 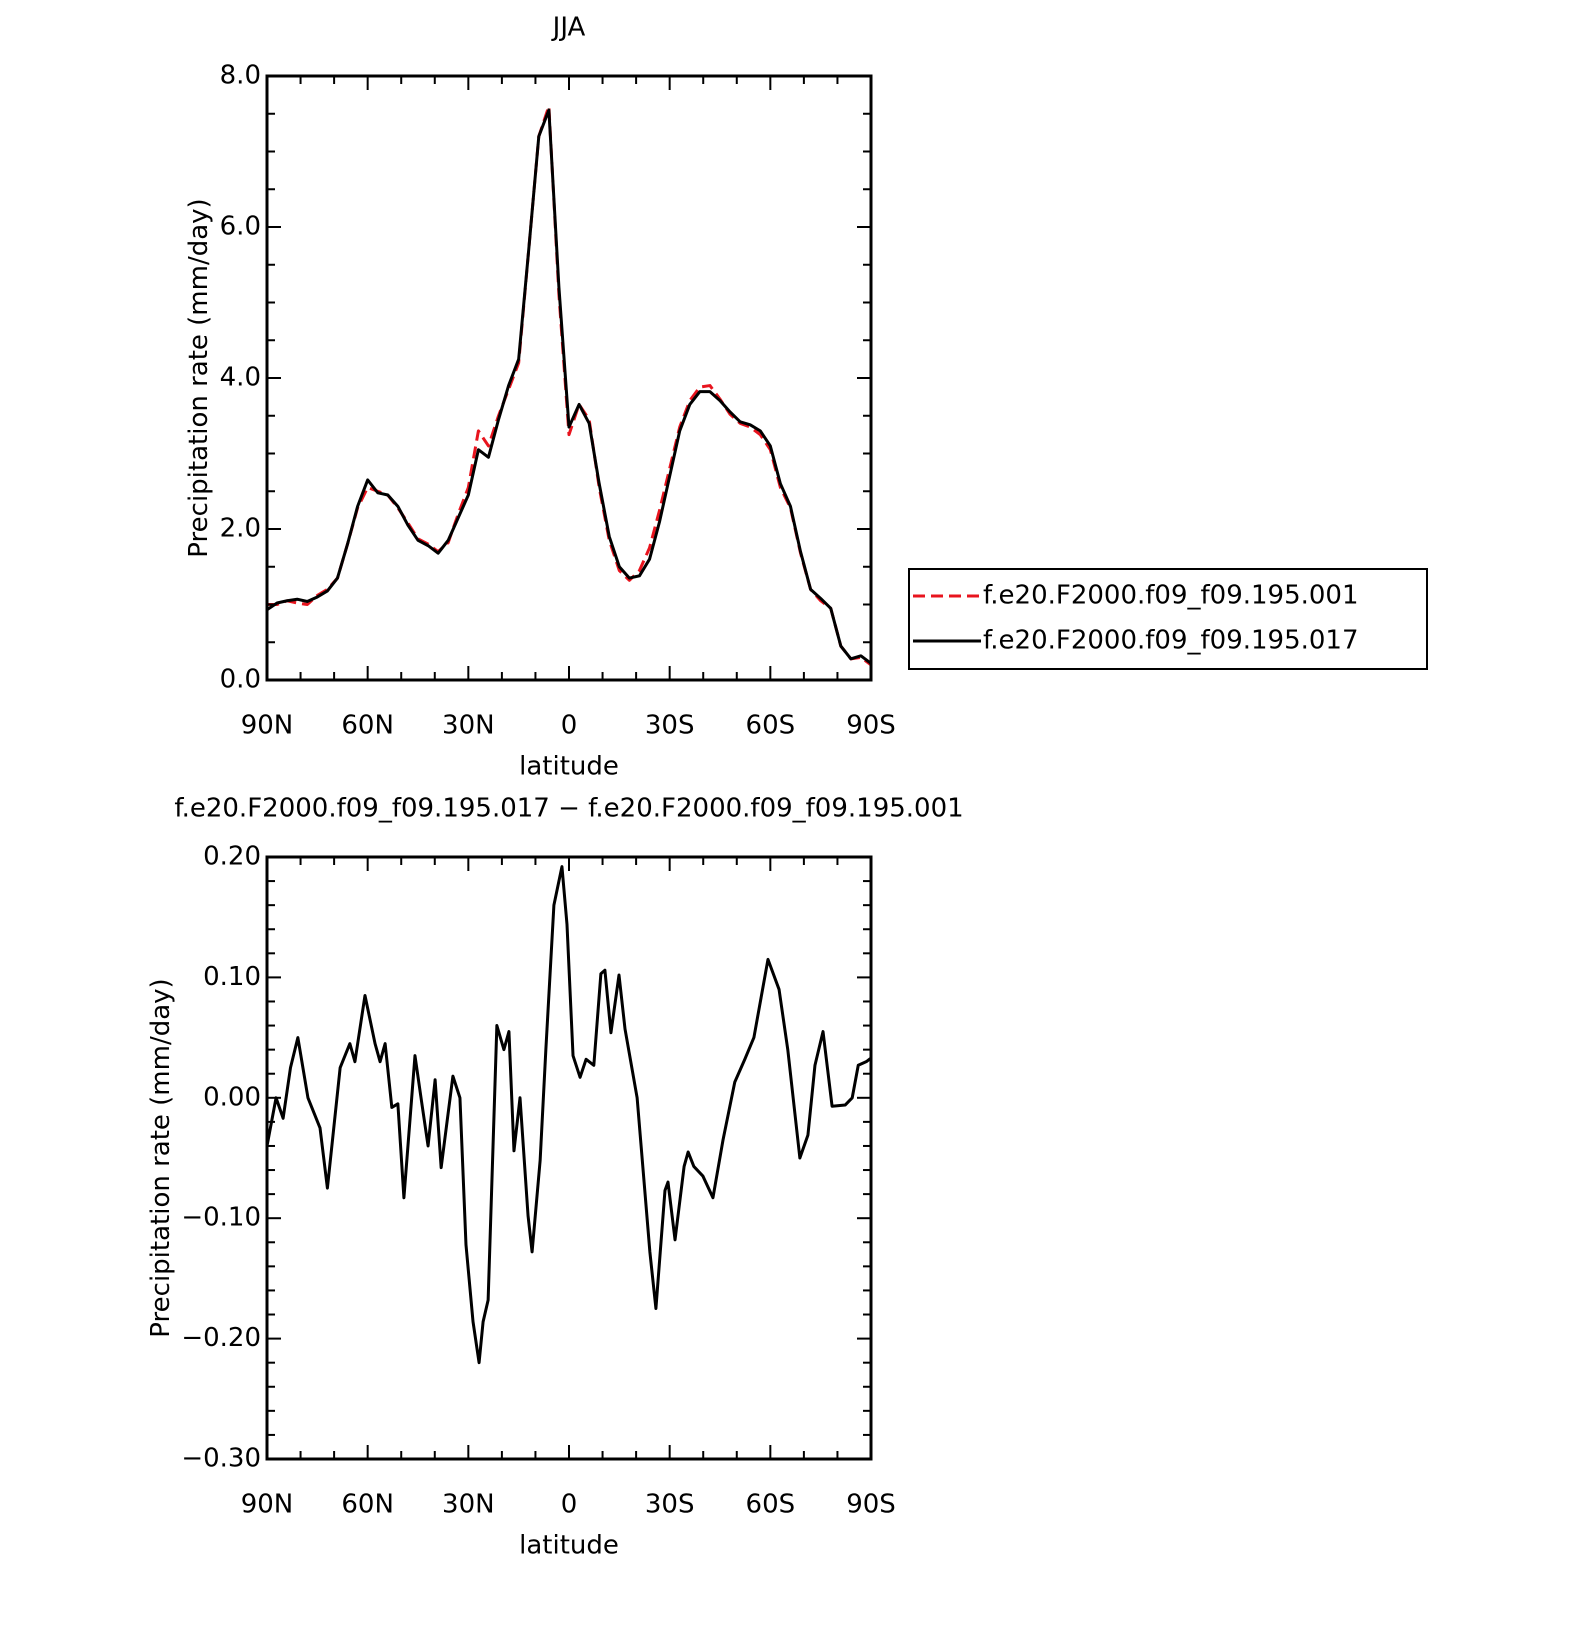 I want to click on y-tick-label: 0.10, so click(x=232, y=977).